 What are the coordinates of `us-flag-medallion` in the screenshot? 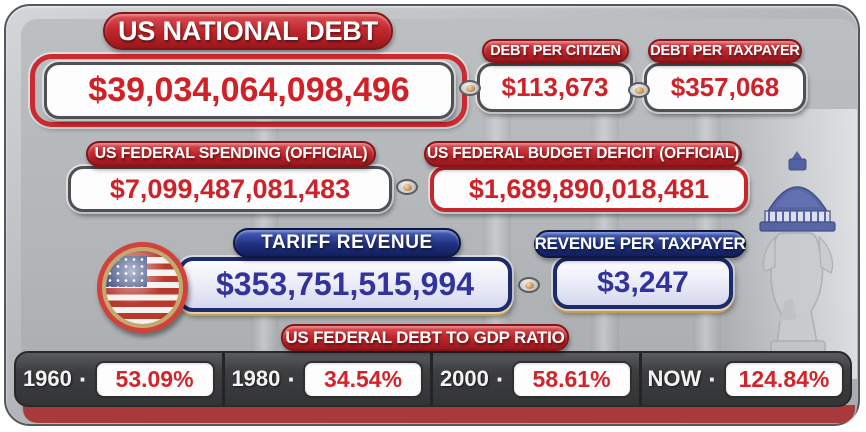 It's located at (142, 287).